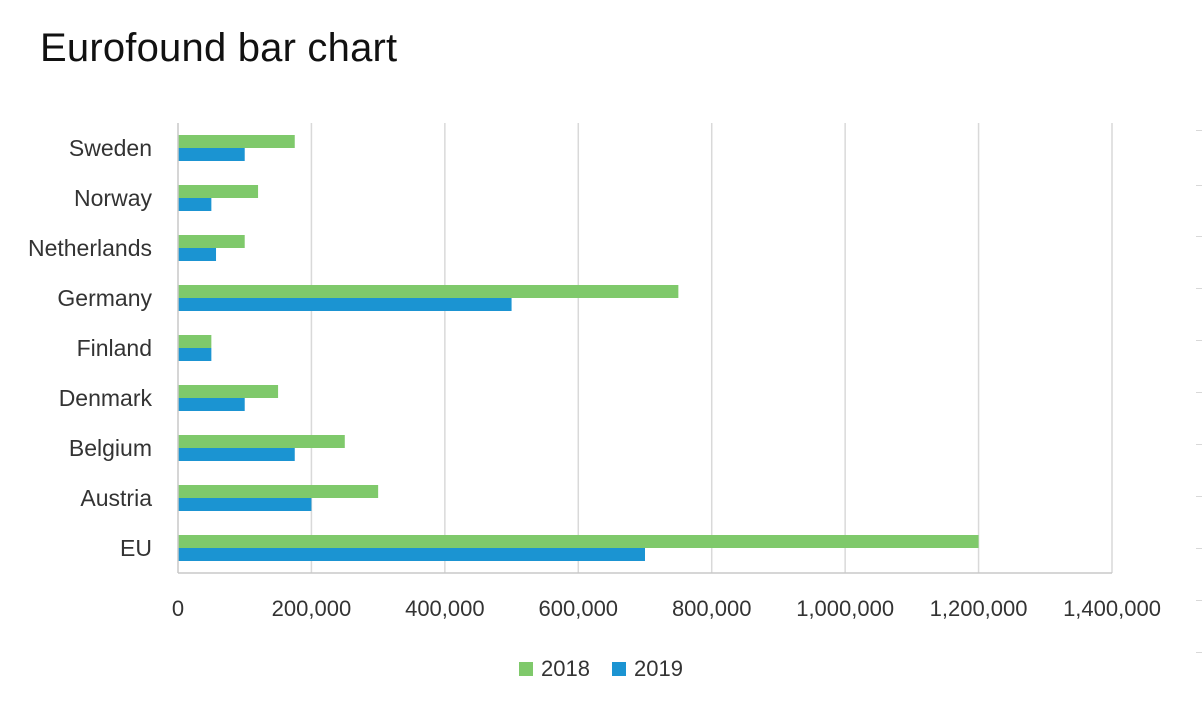  Describe the element at coordinates (116, 498) in the screenshot. I see `category-label: Austria` at that location.